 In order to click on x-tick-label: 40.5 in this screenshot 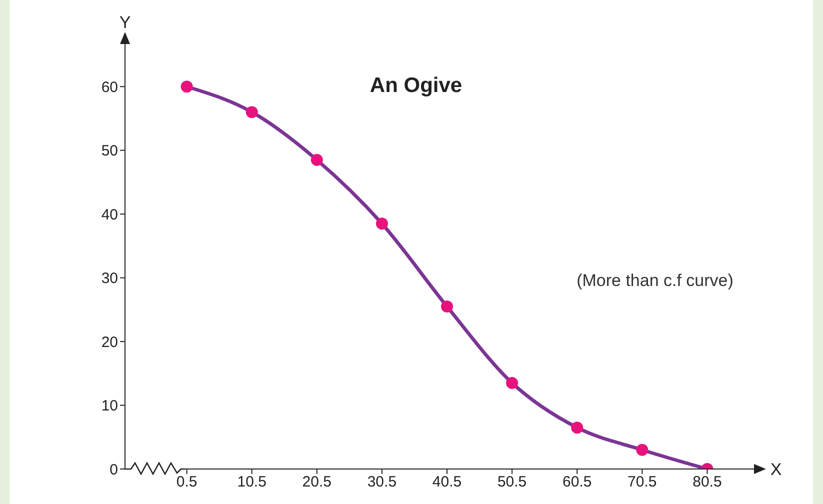, I will do `click(447, 482)`.